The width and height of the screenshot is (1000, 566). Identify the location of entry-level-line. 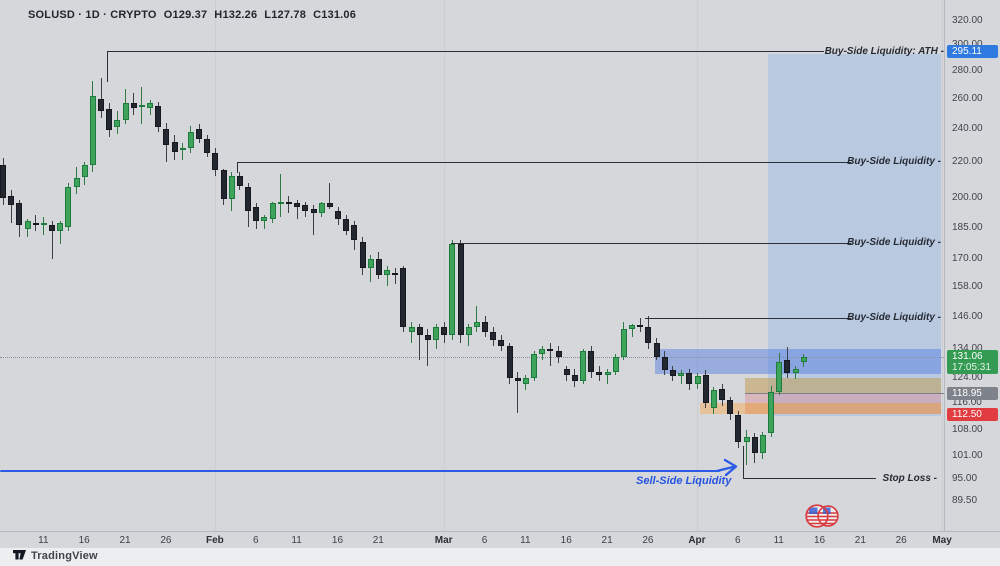
(844, 394).